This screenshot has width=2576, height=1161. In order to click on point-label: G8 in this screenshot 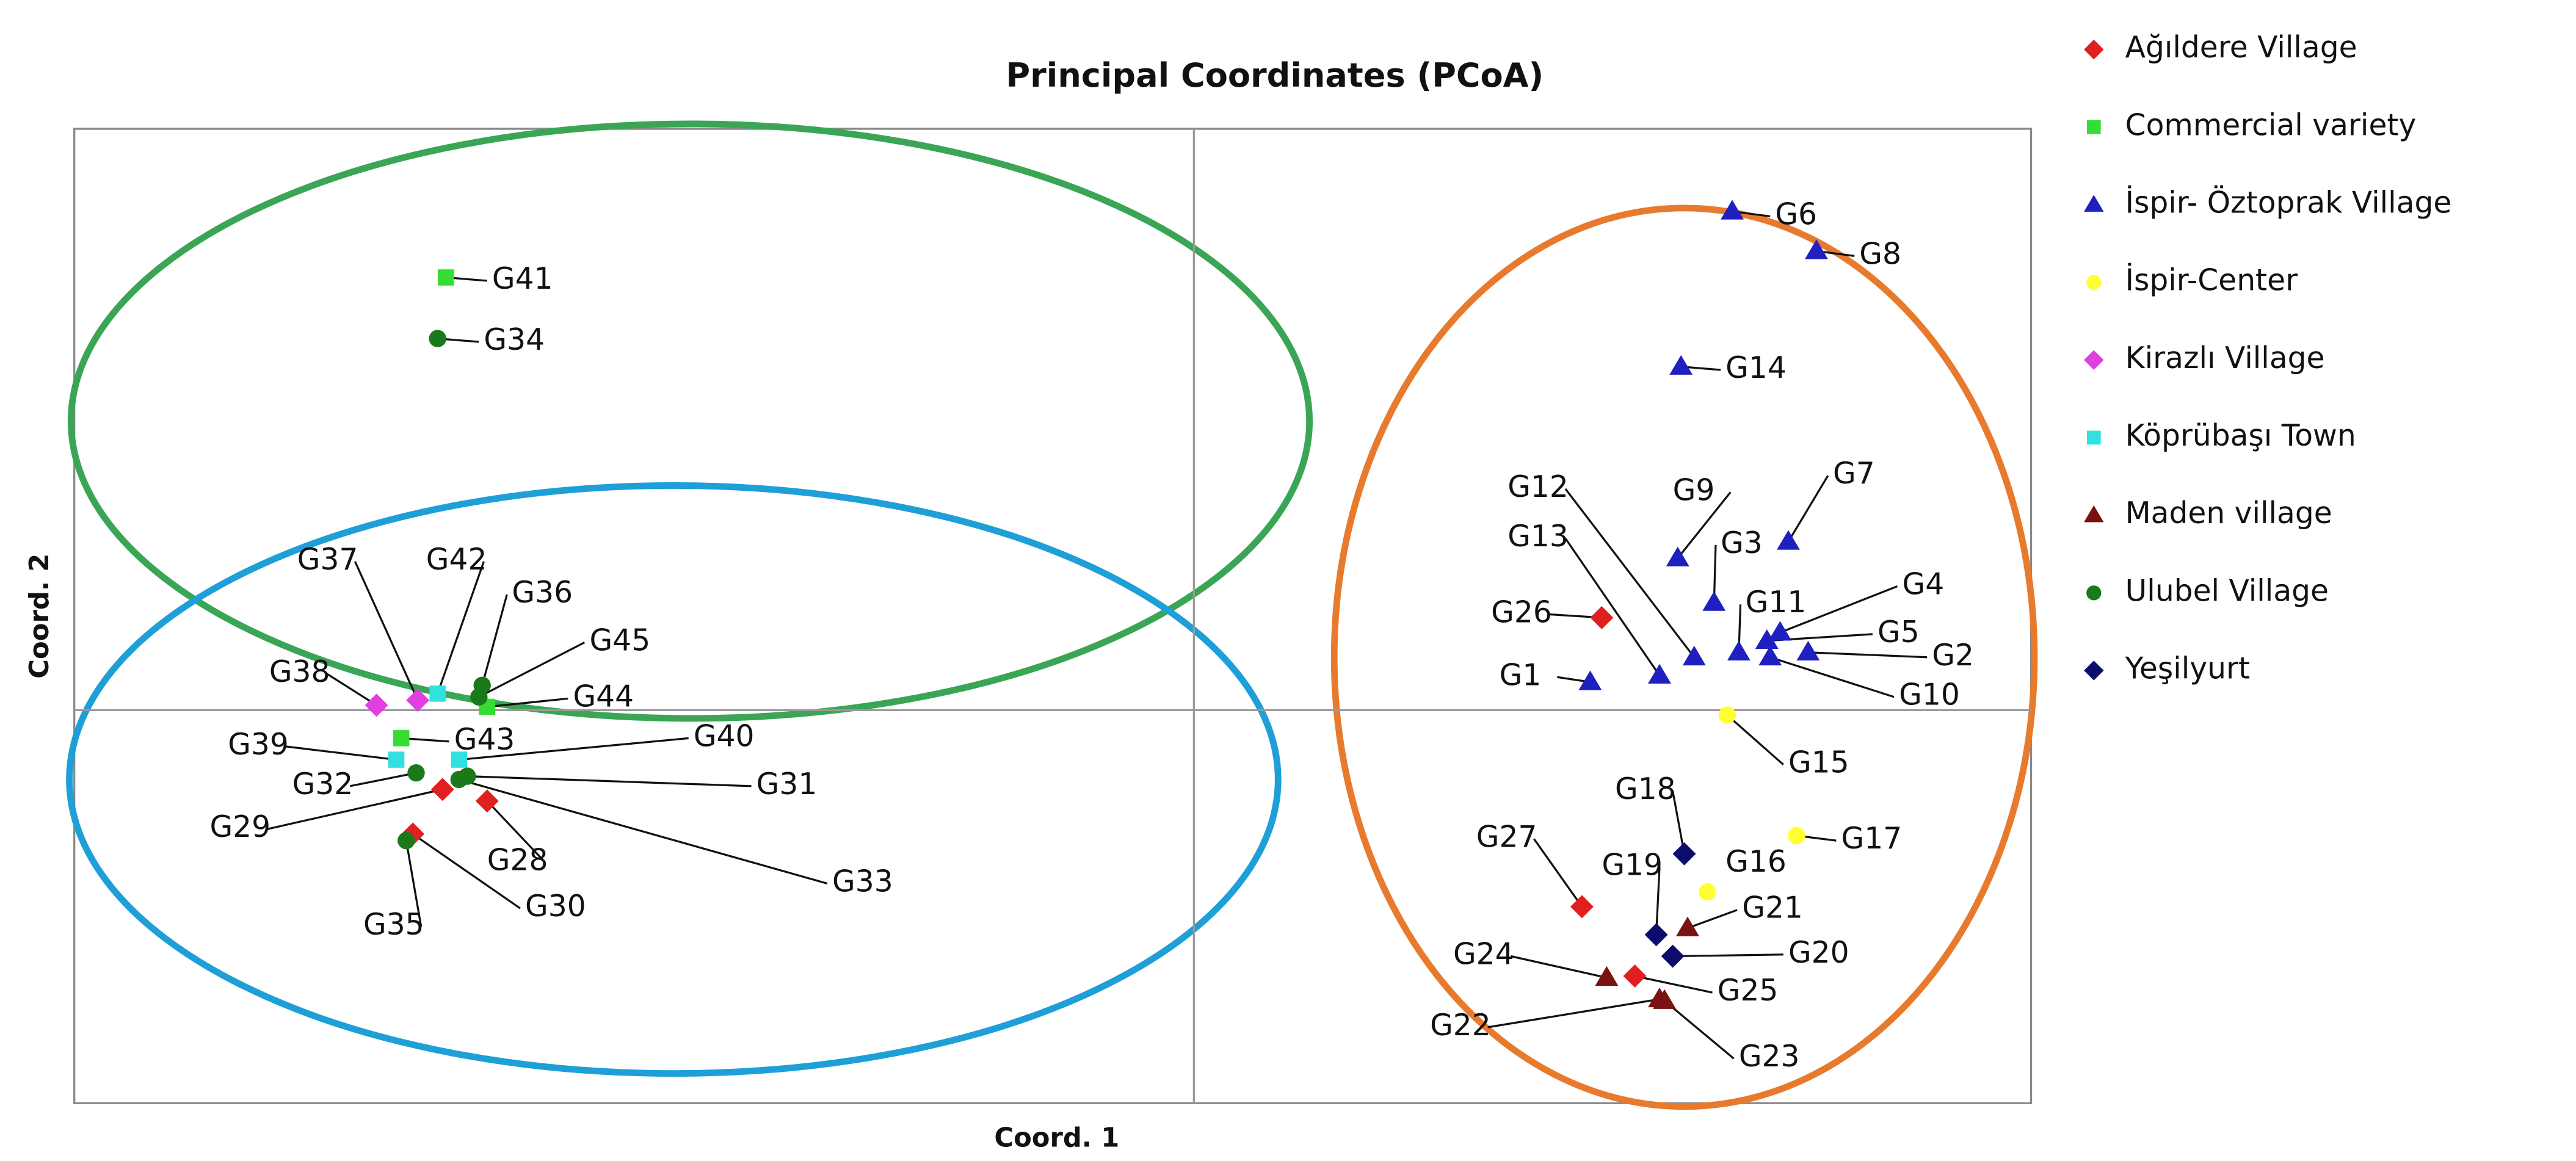, I will do `click(1880, 254)`.